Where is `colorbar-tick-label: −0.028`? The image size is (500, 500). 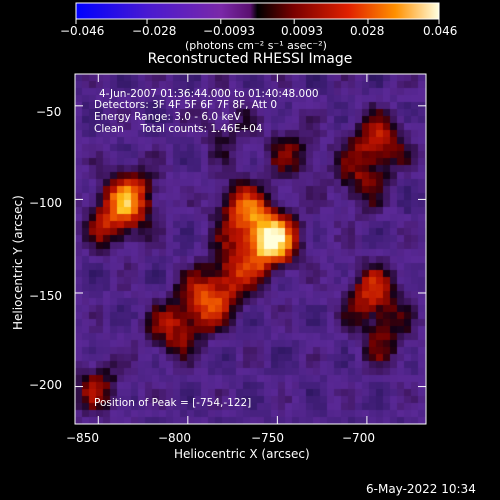
colorbar-tick-label: −0.028 is located at coordinates (154, 31).